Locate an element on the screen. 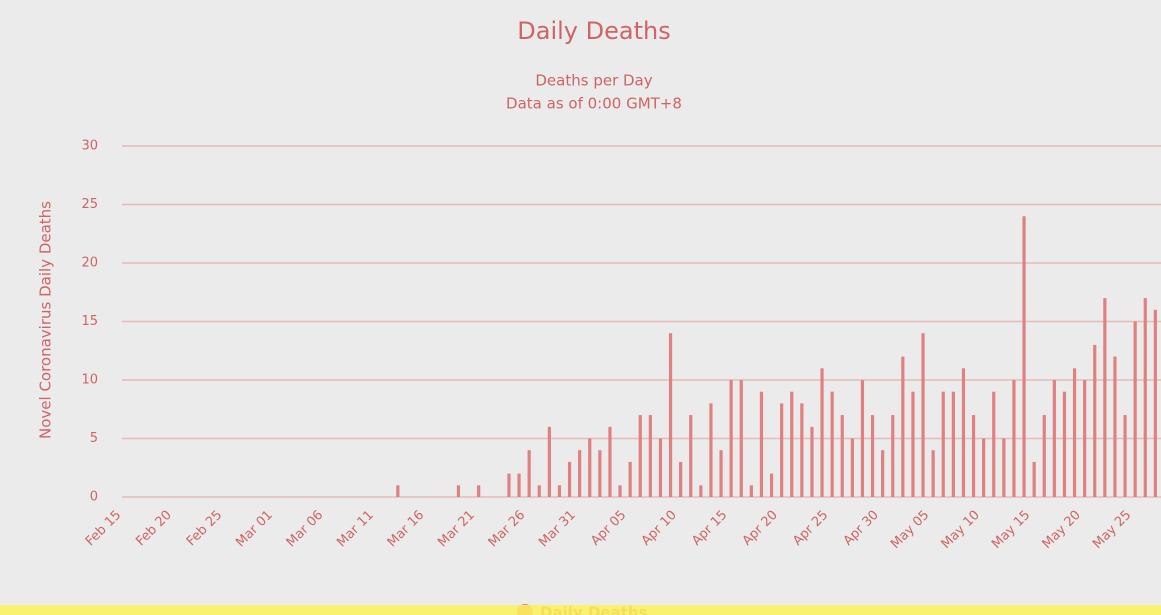  y-tick-label: 15 is located at coordinates (89, 321).